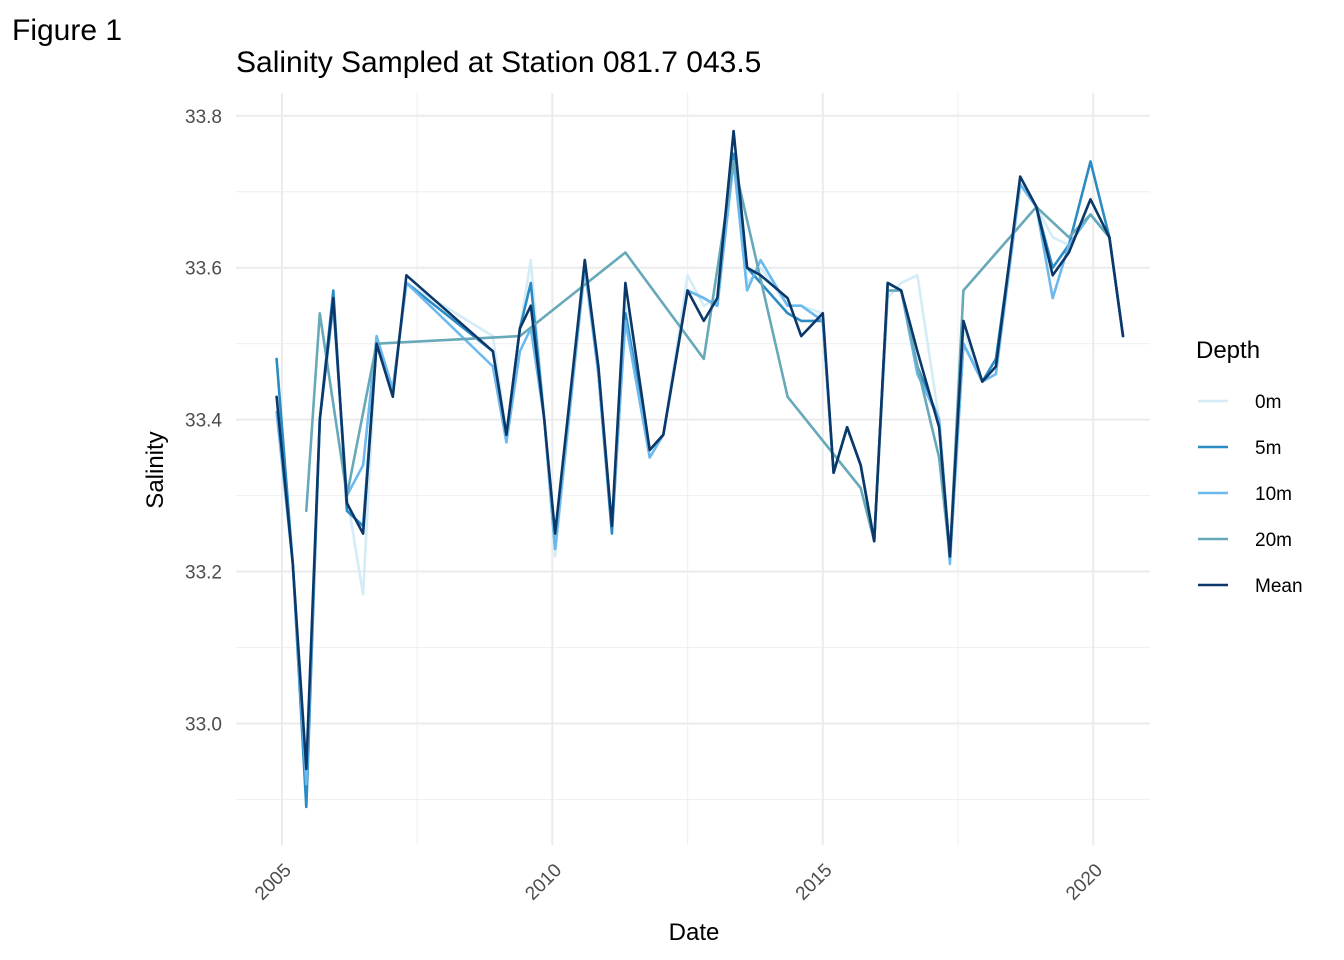 This screenshot has height=960, width=1344. What do you see at coordinates (203, 269) in the screenshot?
I see `y-tick-label: 33.6` at bounding box center [203, 269].